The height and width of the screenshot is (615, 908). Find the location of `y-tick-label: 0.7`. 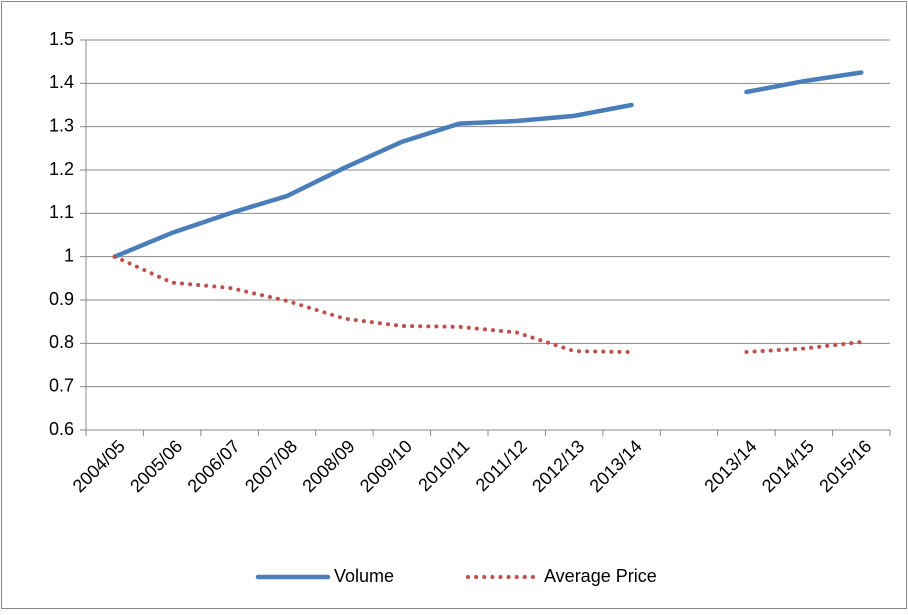

y-tick-label: 0.7 is located at coordinates (61, 385).